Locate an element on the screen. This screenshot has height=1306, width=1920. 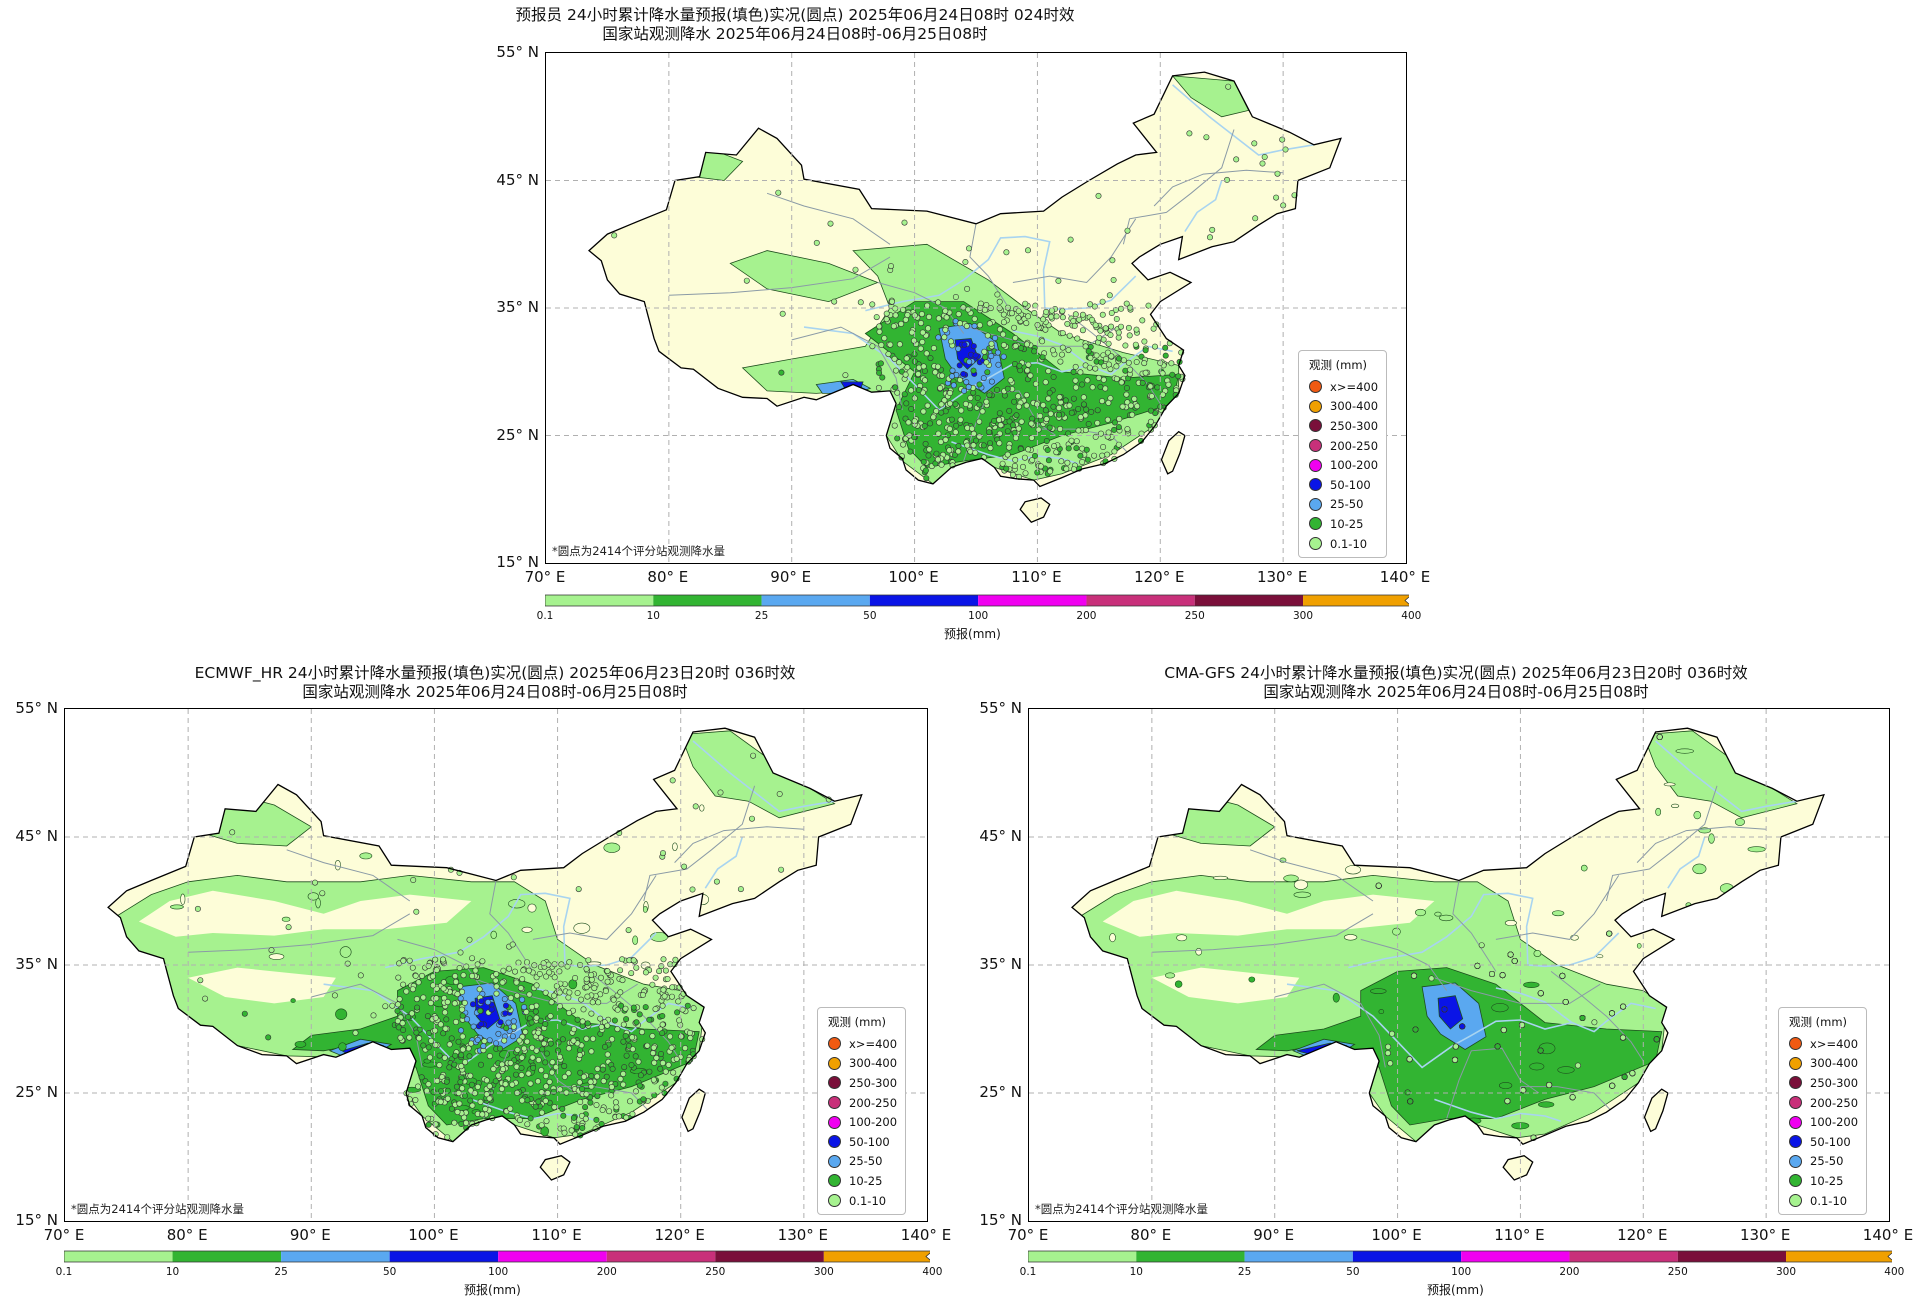
legend-label: 50-100 is located at coordinates (1350, 484).